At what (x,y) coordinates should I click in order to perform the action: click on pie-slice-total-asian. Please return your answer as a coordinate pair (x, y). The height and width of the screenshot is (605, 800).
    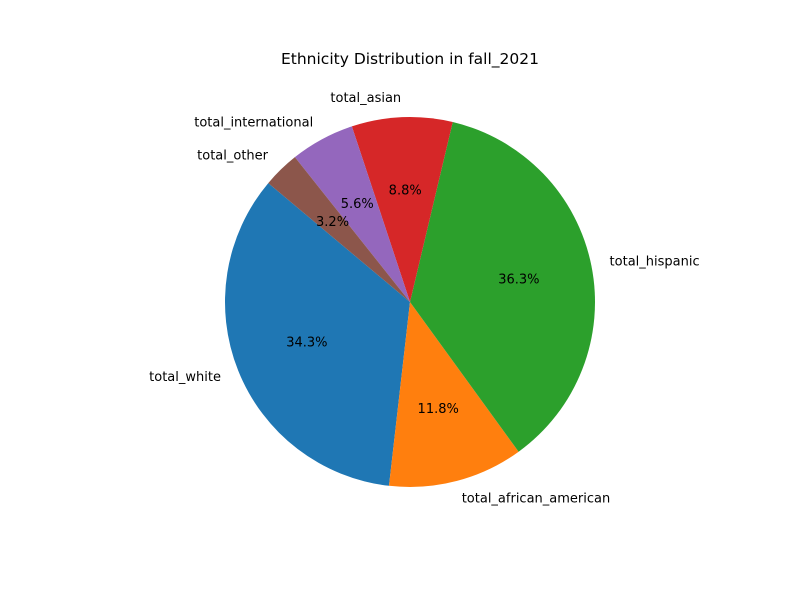
    Looking at the image, I should click on (402, 209).